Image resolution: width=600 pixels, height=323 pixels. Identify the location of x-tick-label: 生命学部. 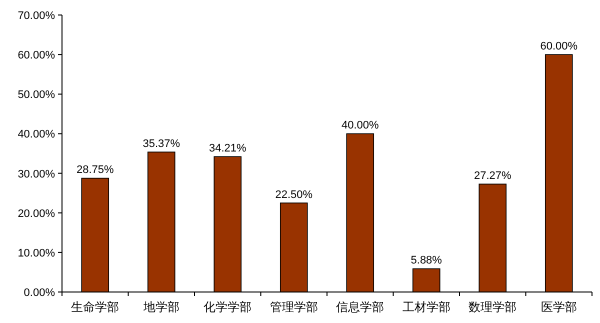
(95, 307).